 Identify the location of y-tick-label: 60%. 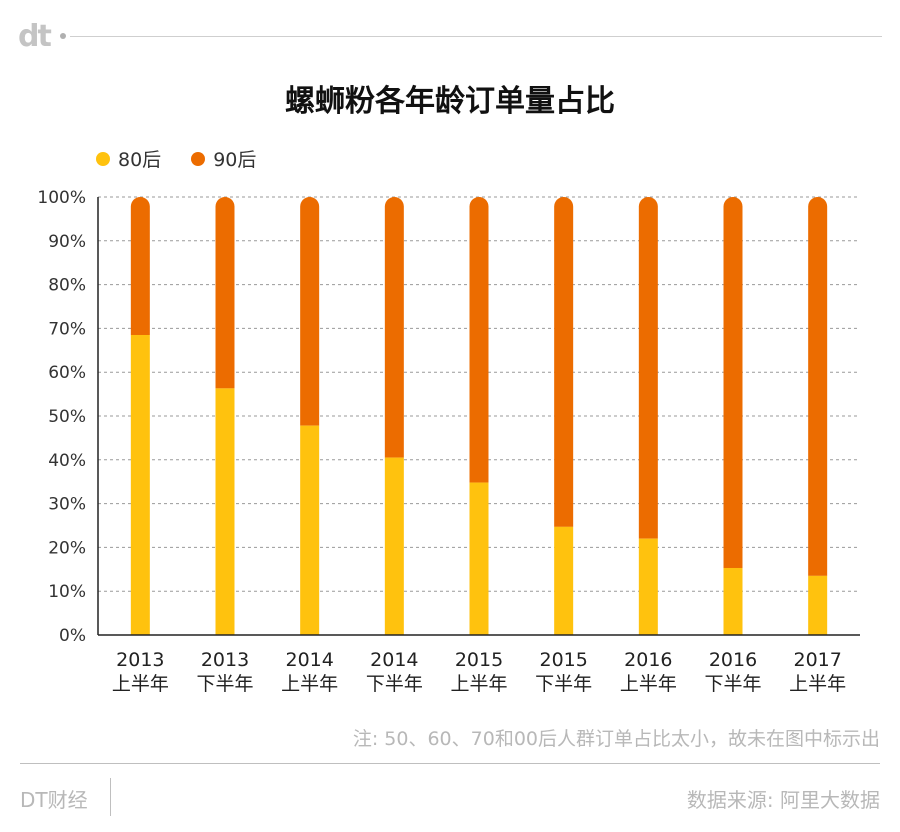
(67, 373).